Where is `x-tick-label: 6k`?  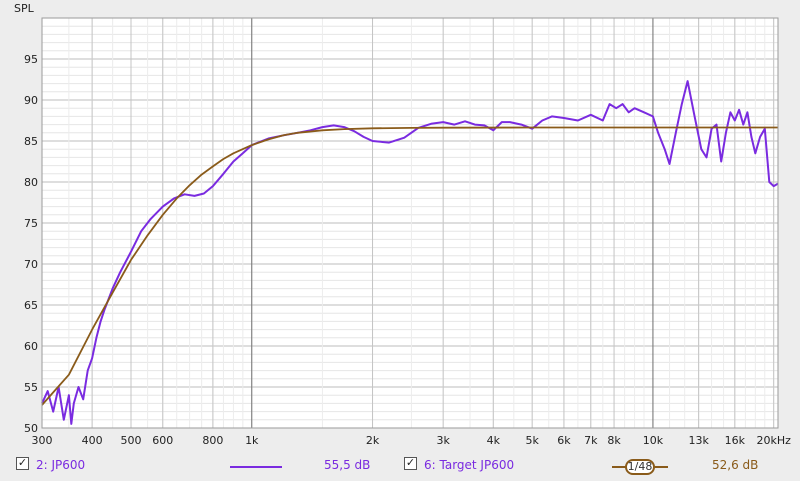 x-tick-label: 6k is located at coordinates (564, 440).